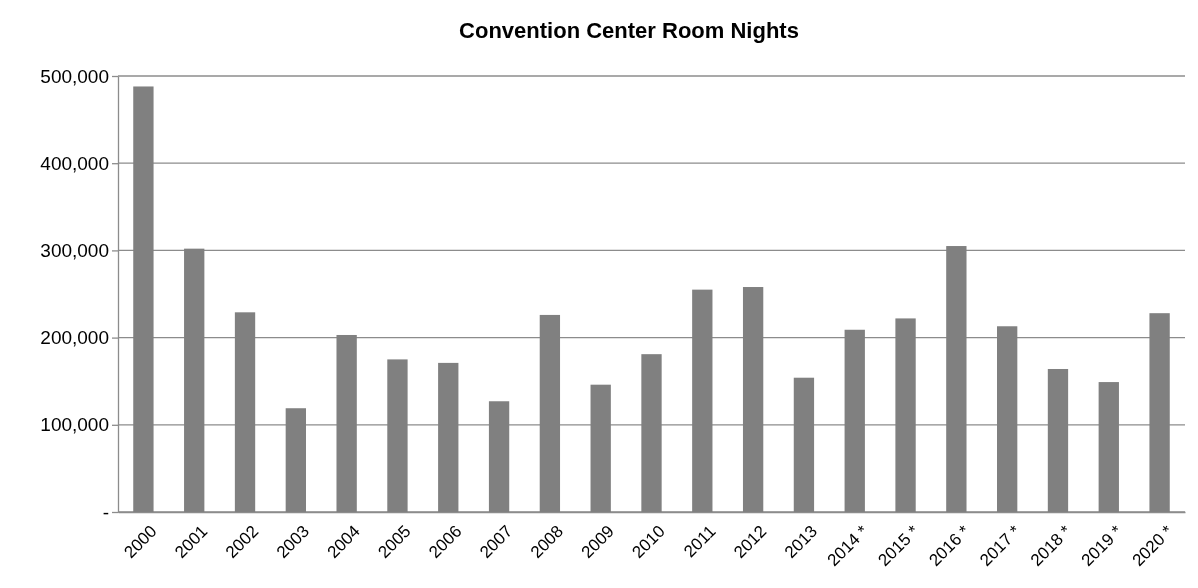  Describe the element at coordinates (74, 76) in the screenshot. I see `y-tick-label: 500,000` at that location.